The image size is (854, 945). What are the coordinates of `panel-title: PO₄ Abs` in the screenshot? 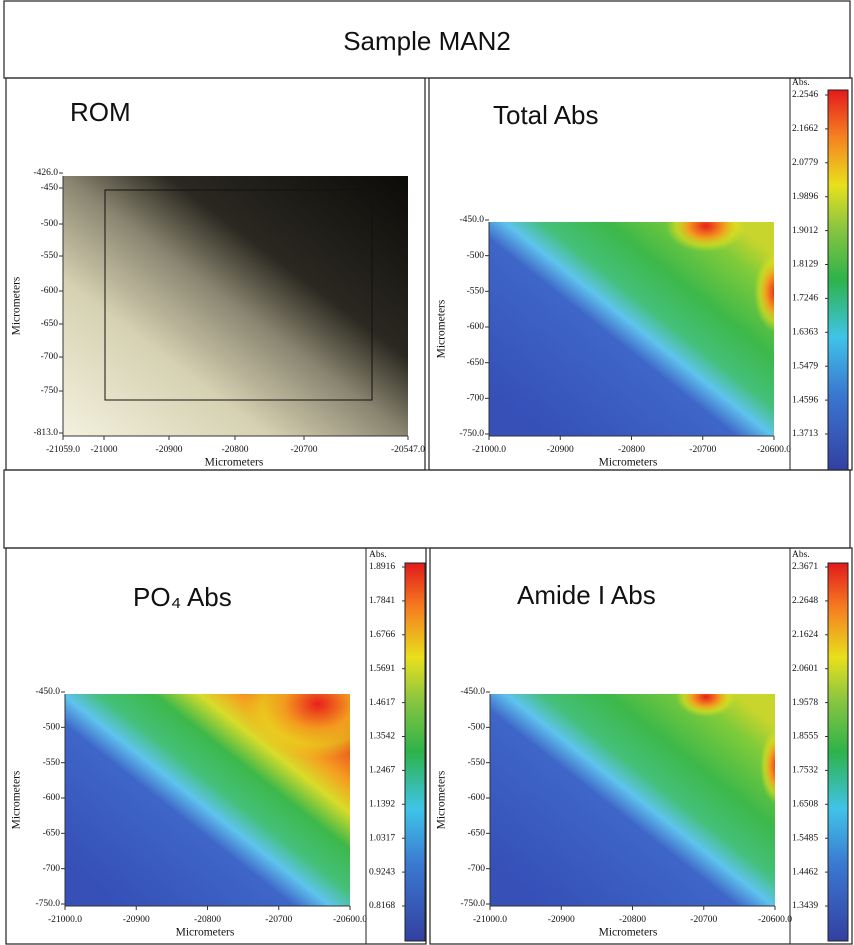 It's located at (182, 597).